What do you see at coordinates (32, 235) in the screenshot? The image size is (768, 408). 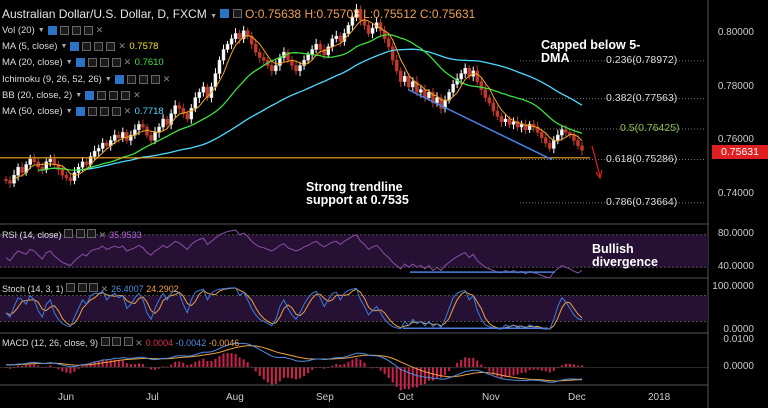 I see `rsi-label: RSI (14, close)` at bounding box center [32, 235].